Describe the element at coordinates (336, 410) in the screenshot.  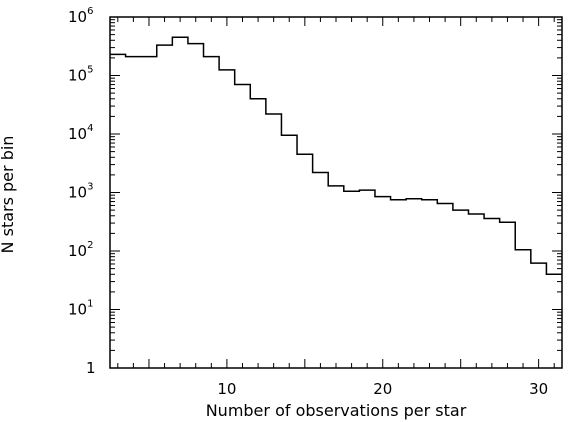
I see `x-axis-label: Number of observations per star` at that location.